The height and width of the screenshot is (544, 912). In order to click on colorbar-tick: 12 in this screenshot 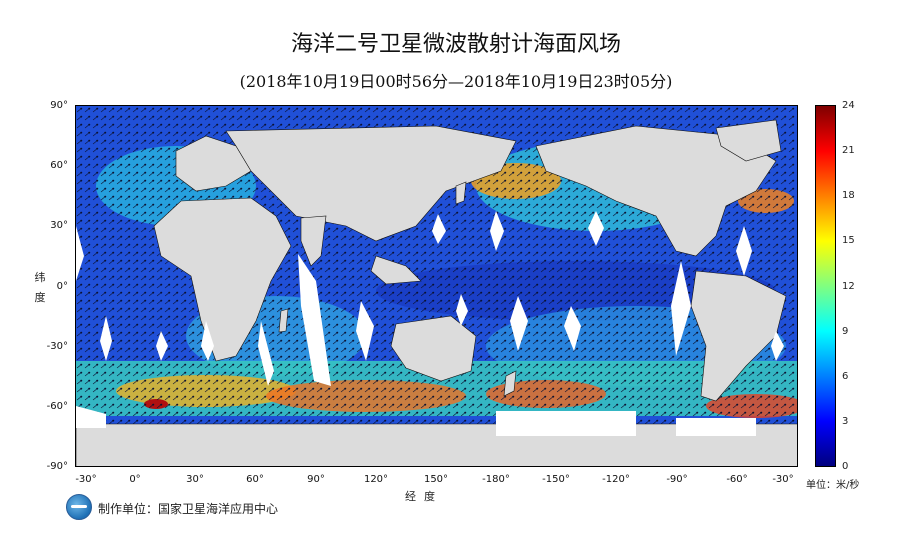, I will do `click(848, 286)`.